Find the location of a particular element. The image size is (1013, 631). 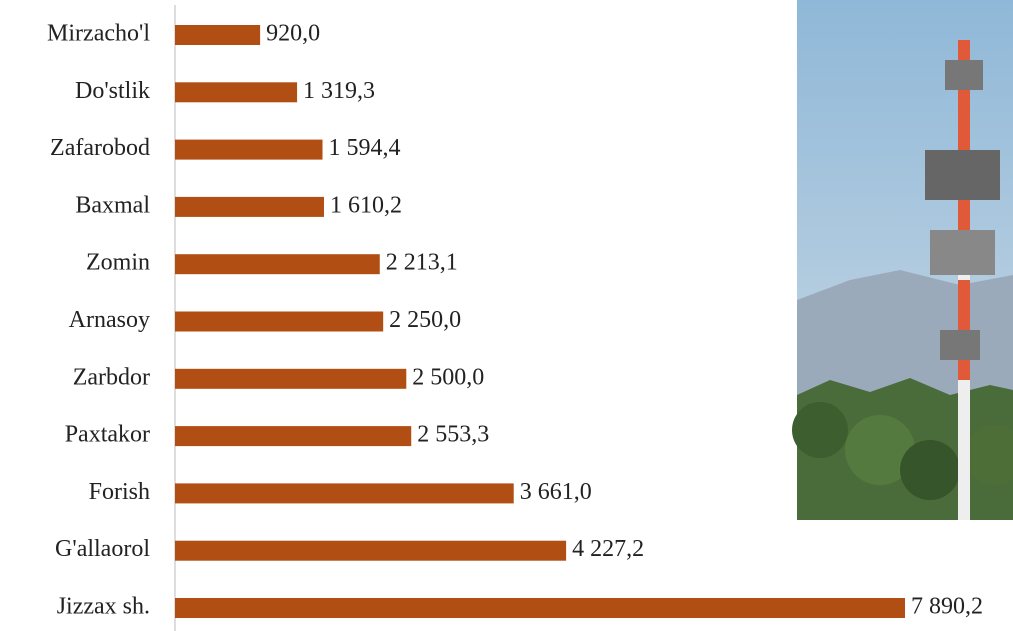

value-label: 3 661,0 is located at coordinates (556, 492).